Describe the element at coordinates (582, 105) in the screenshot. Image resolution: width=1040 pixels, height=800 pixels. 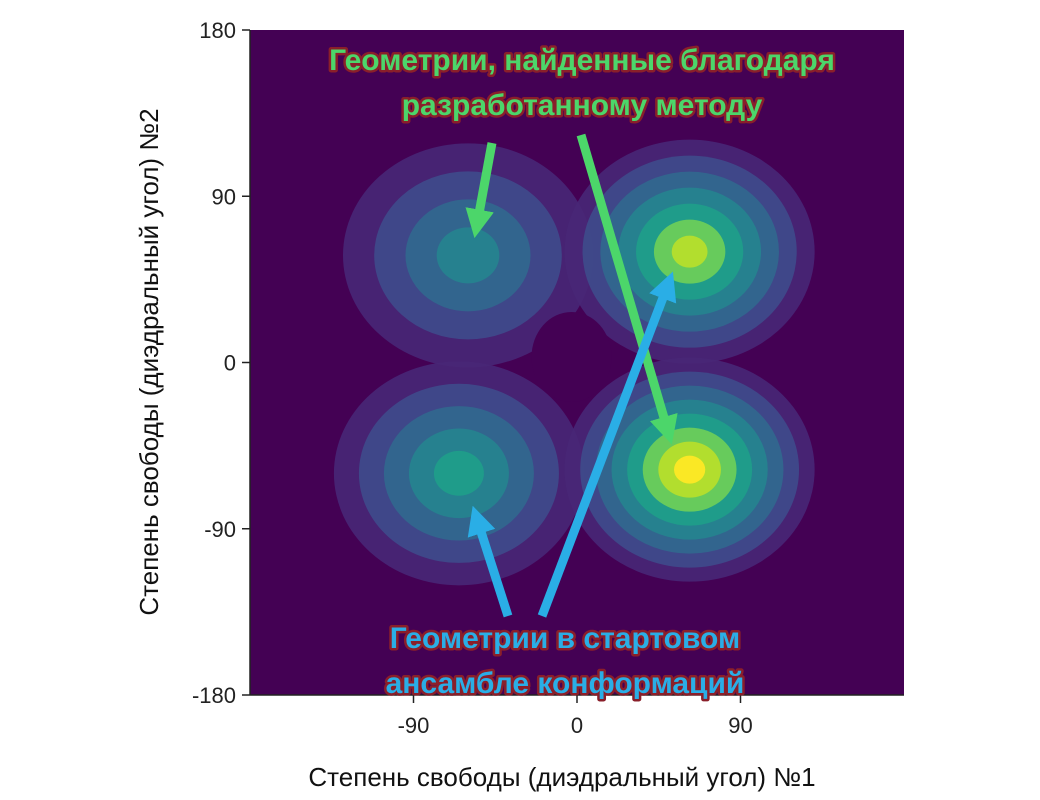
I see `annotation-found-geometries-line-2: разработанному методу` at that location.